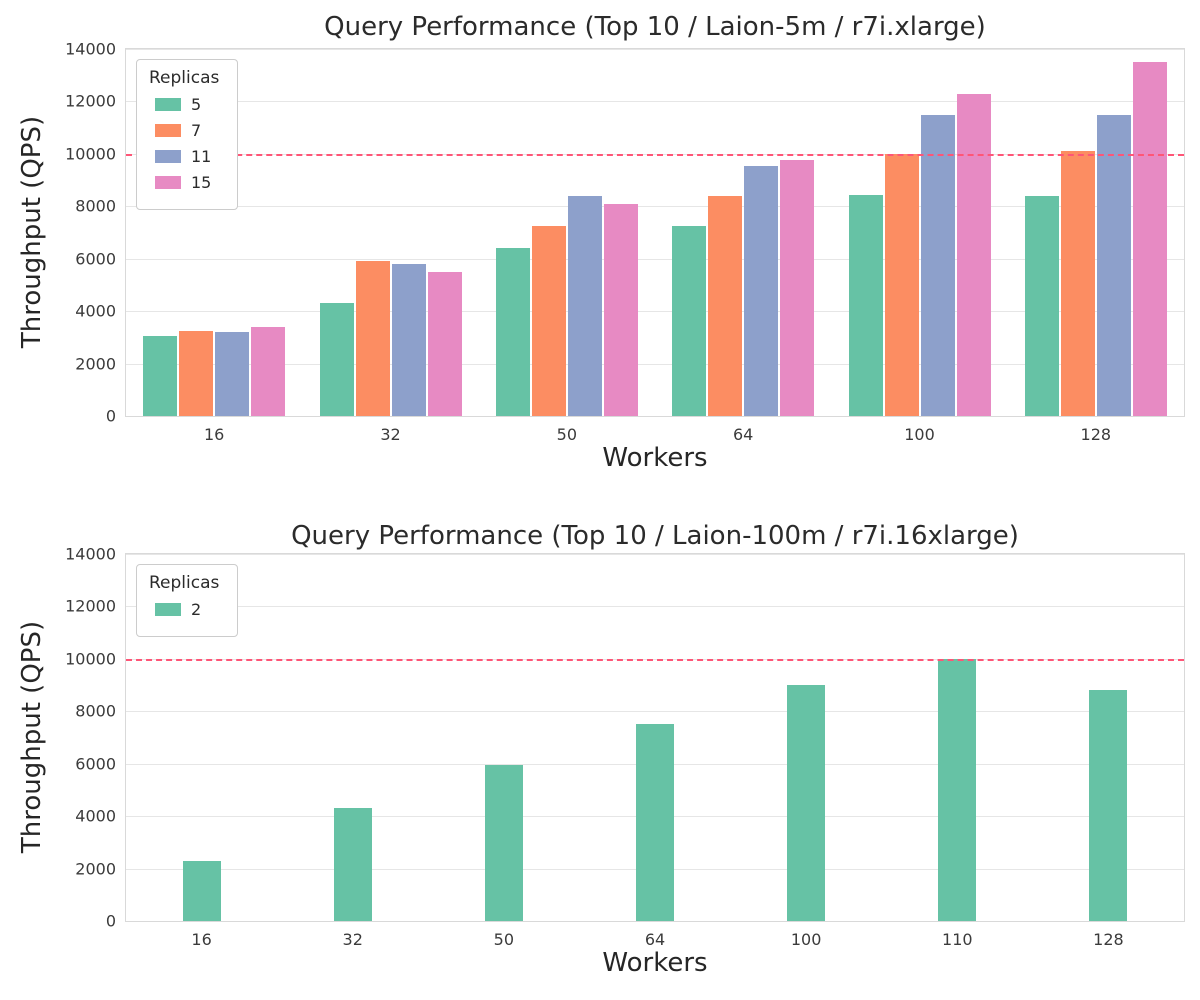  Describe the element at coordinates (957, 939) in the screenshot. I see `x-tick-label: 110` at that location.